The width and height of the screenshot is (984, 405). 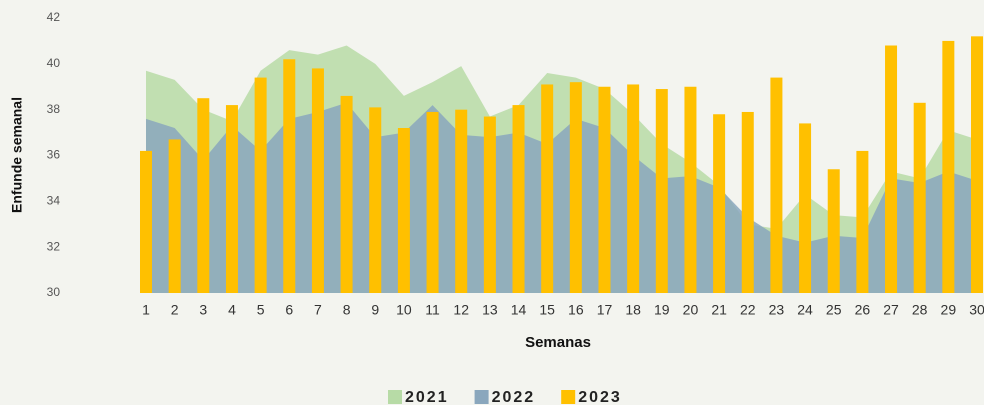 What do you see at coordinates (175, 310) in the screenshot?
I see `x-tick-label: 2` at bounding box center [175, 310].